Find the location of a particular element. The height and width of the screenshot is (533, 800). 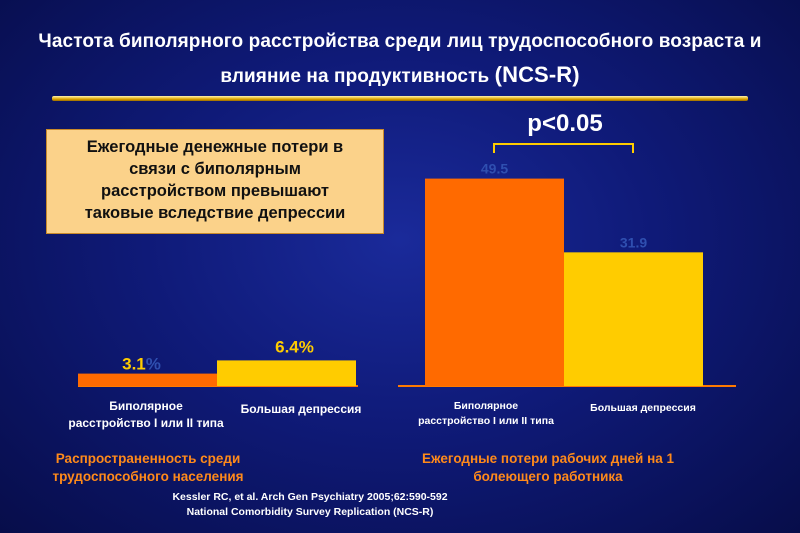

p-value-label: p<0.05 is located at coordinates (565, 123).